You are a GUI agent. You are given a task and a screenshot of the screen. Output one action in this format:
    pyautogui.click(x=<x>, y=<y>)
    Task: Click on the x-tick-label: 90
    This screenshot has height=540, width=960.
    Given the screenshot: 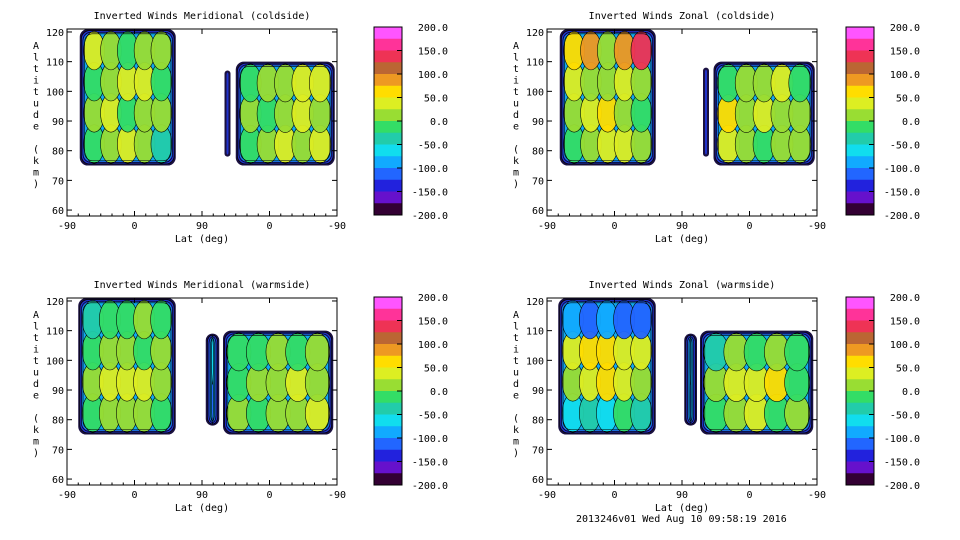 What is the action you would take?
    pyautogui.click(x=202, y=495)
    